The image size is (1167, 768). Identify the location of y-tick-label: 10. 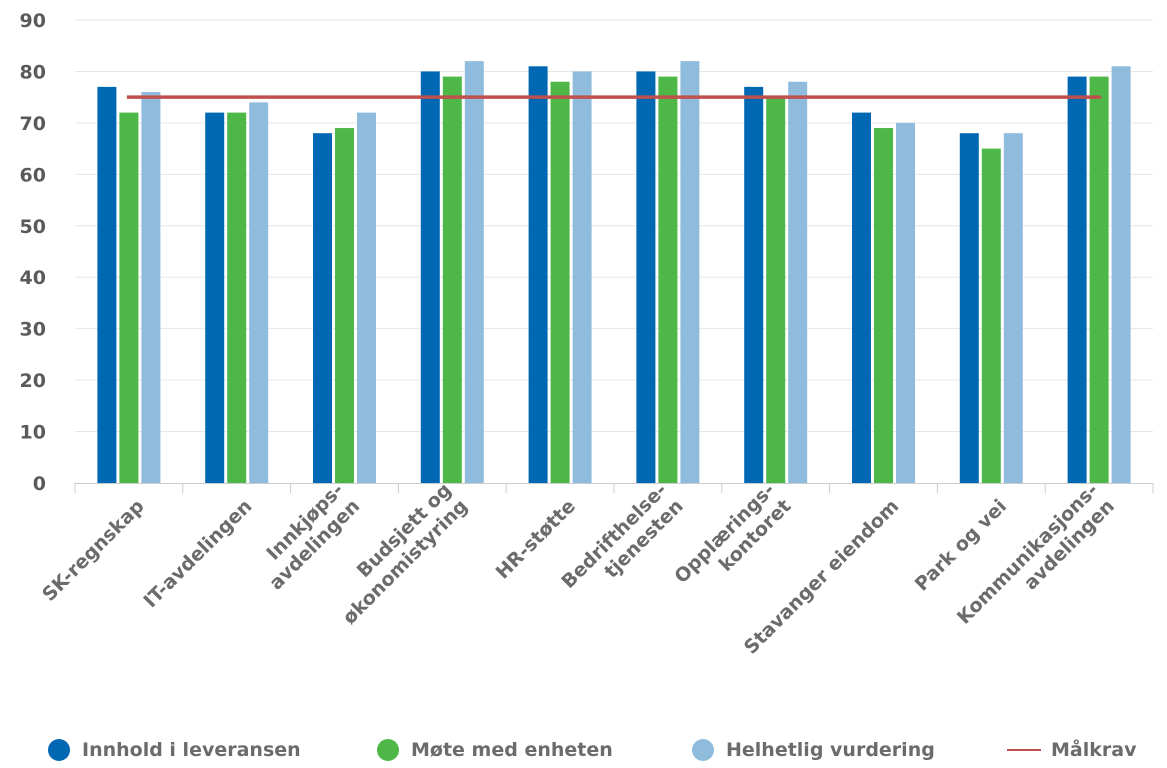
(33, 433).